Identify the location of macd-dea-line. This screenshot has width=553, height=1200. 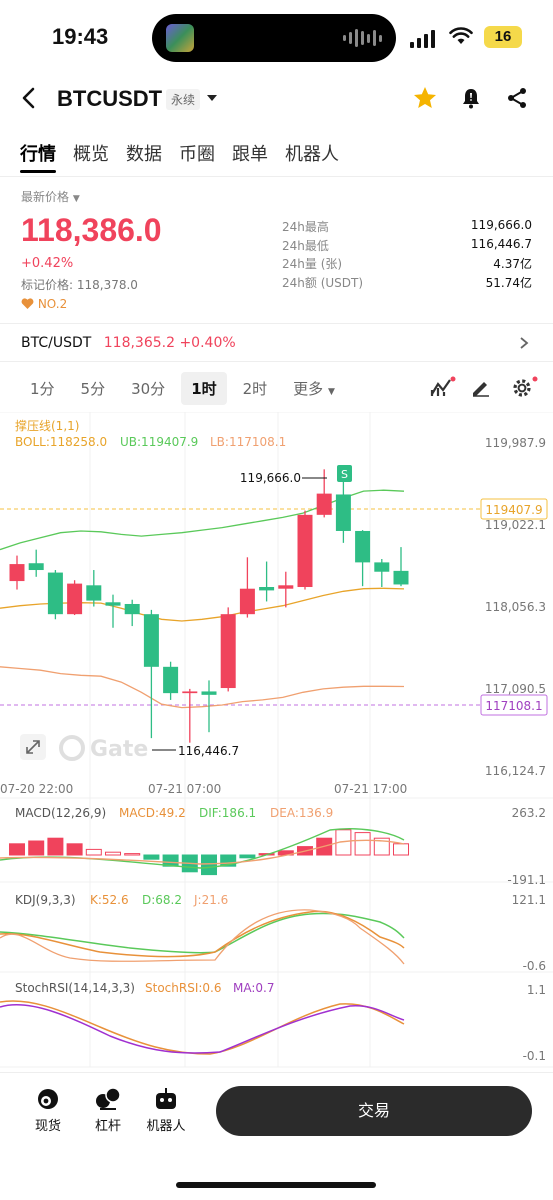
(202, 852).